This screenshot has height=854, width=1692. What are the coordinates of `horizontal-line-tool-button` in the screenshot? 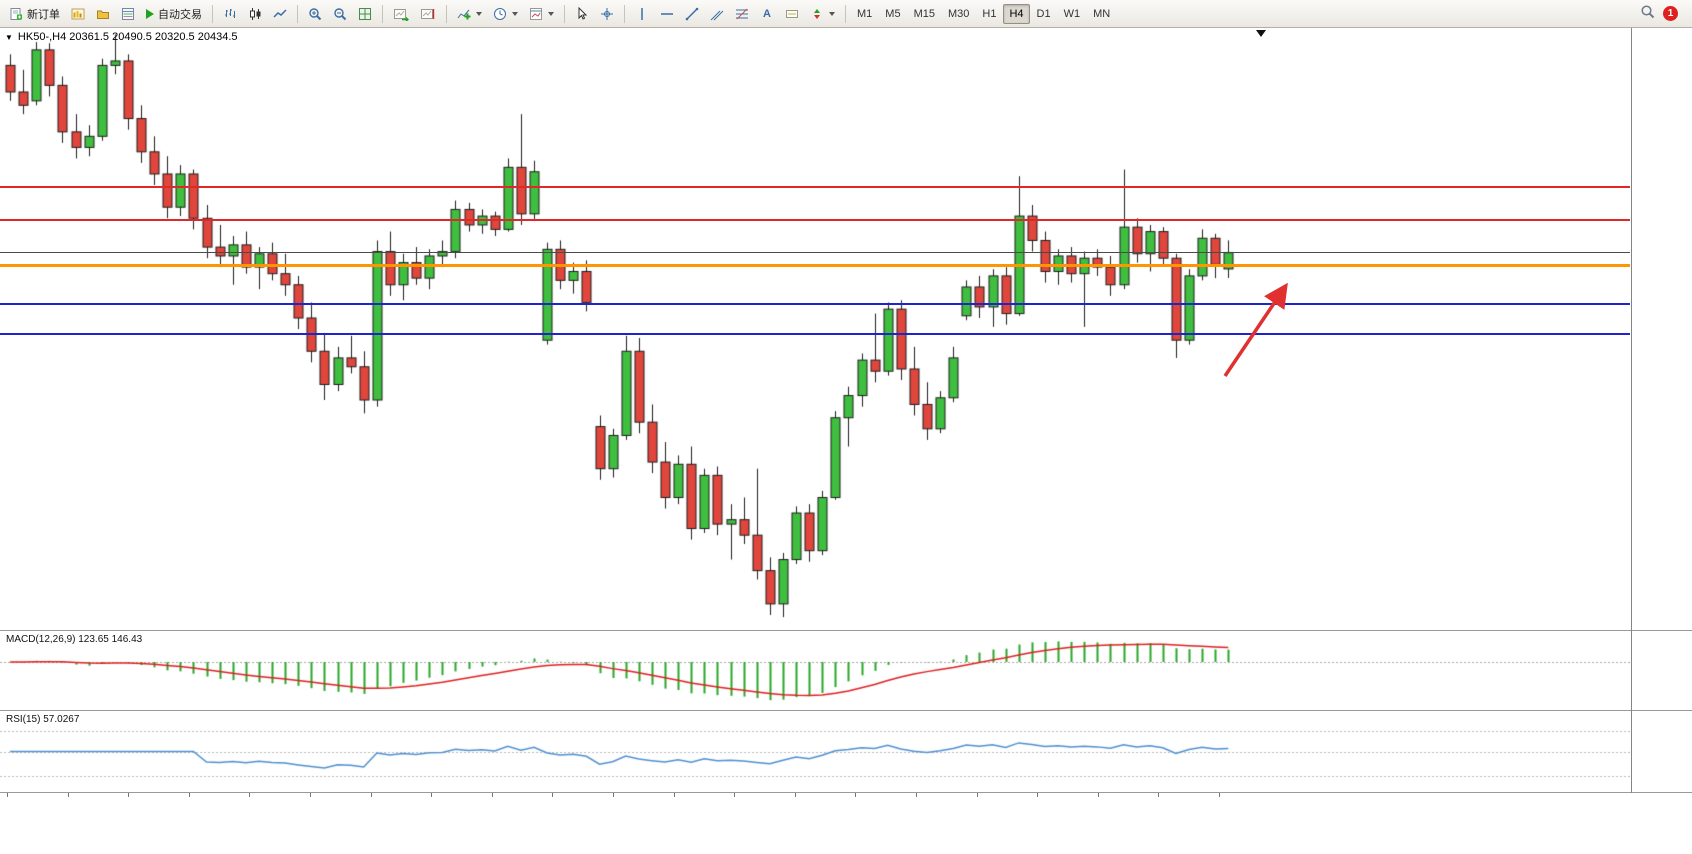 It's located at (667, 14).